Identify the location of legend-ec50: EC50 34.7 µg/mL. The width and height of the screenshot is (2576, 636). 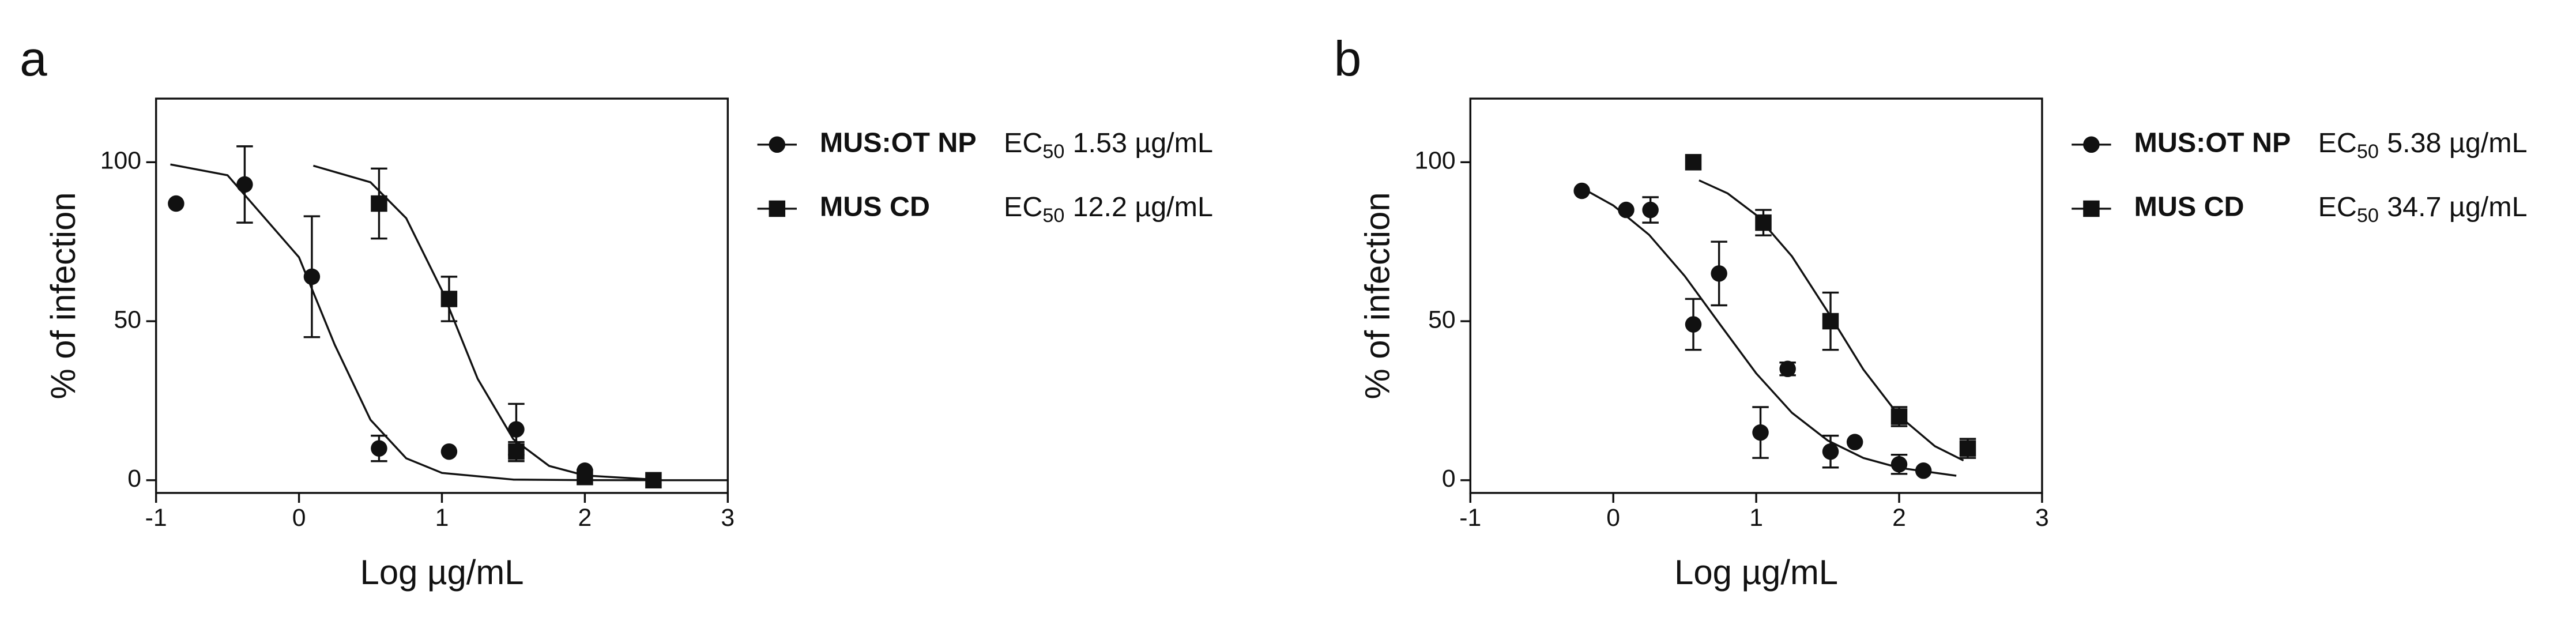
(2423, 209).